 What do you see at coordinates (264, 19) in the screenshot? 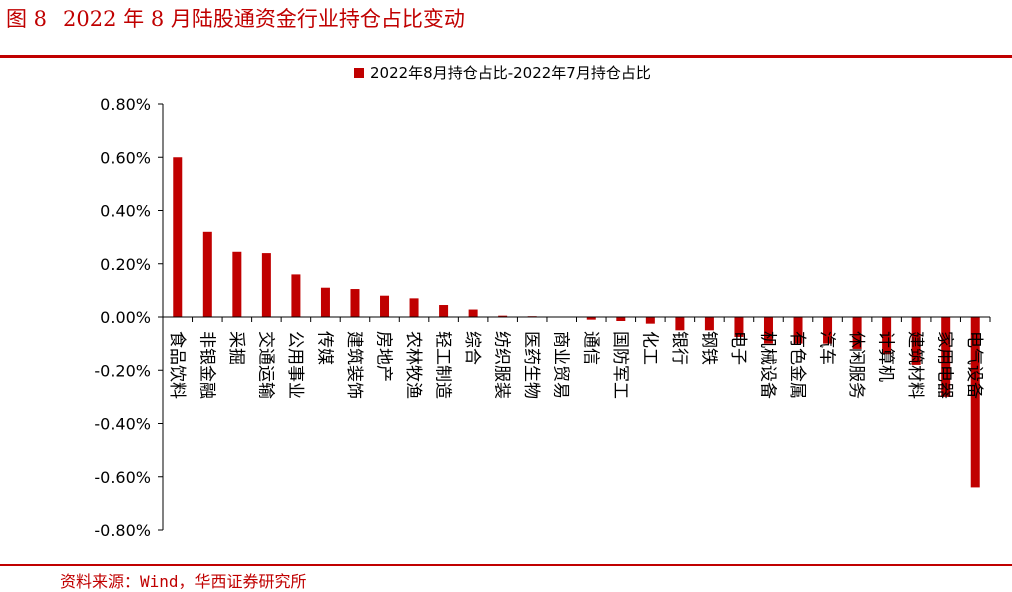
I see `figure-title-text: 2022 年 8 月陆股通资金行业持仓占比变动` at bounding box center [264, 19].